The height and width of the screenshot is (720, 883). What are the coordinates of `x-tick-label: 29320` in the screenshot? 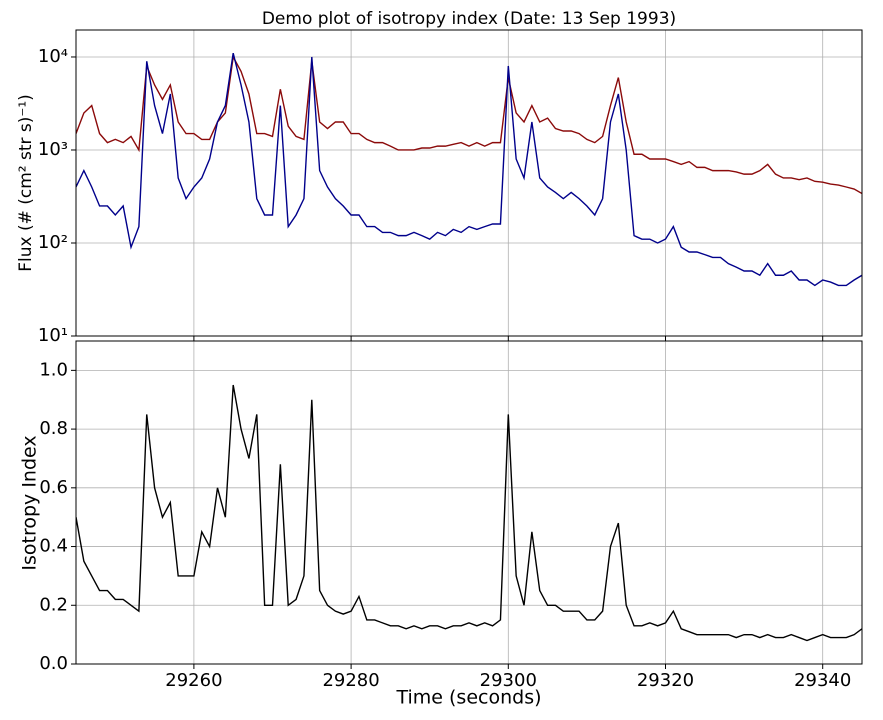 It's located at (665, 680).